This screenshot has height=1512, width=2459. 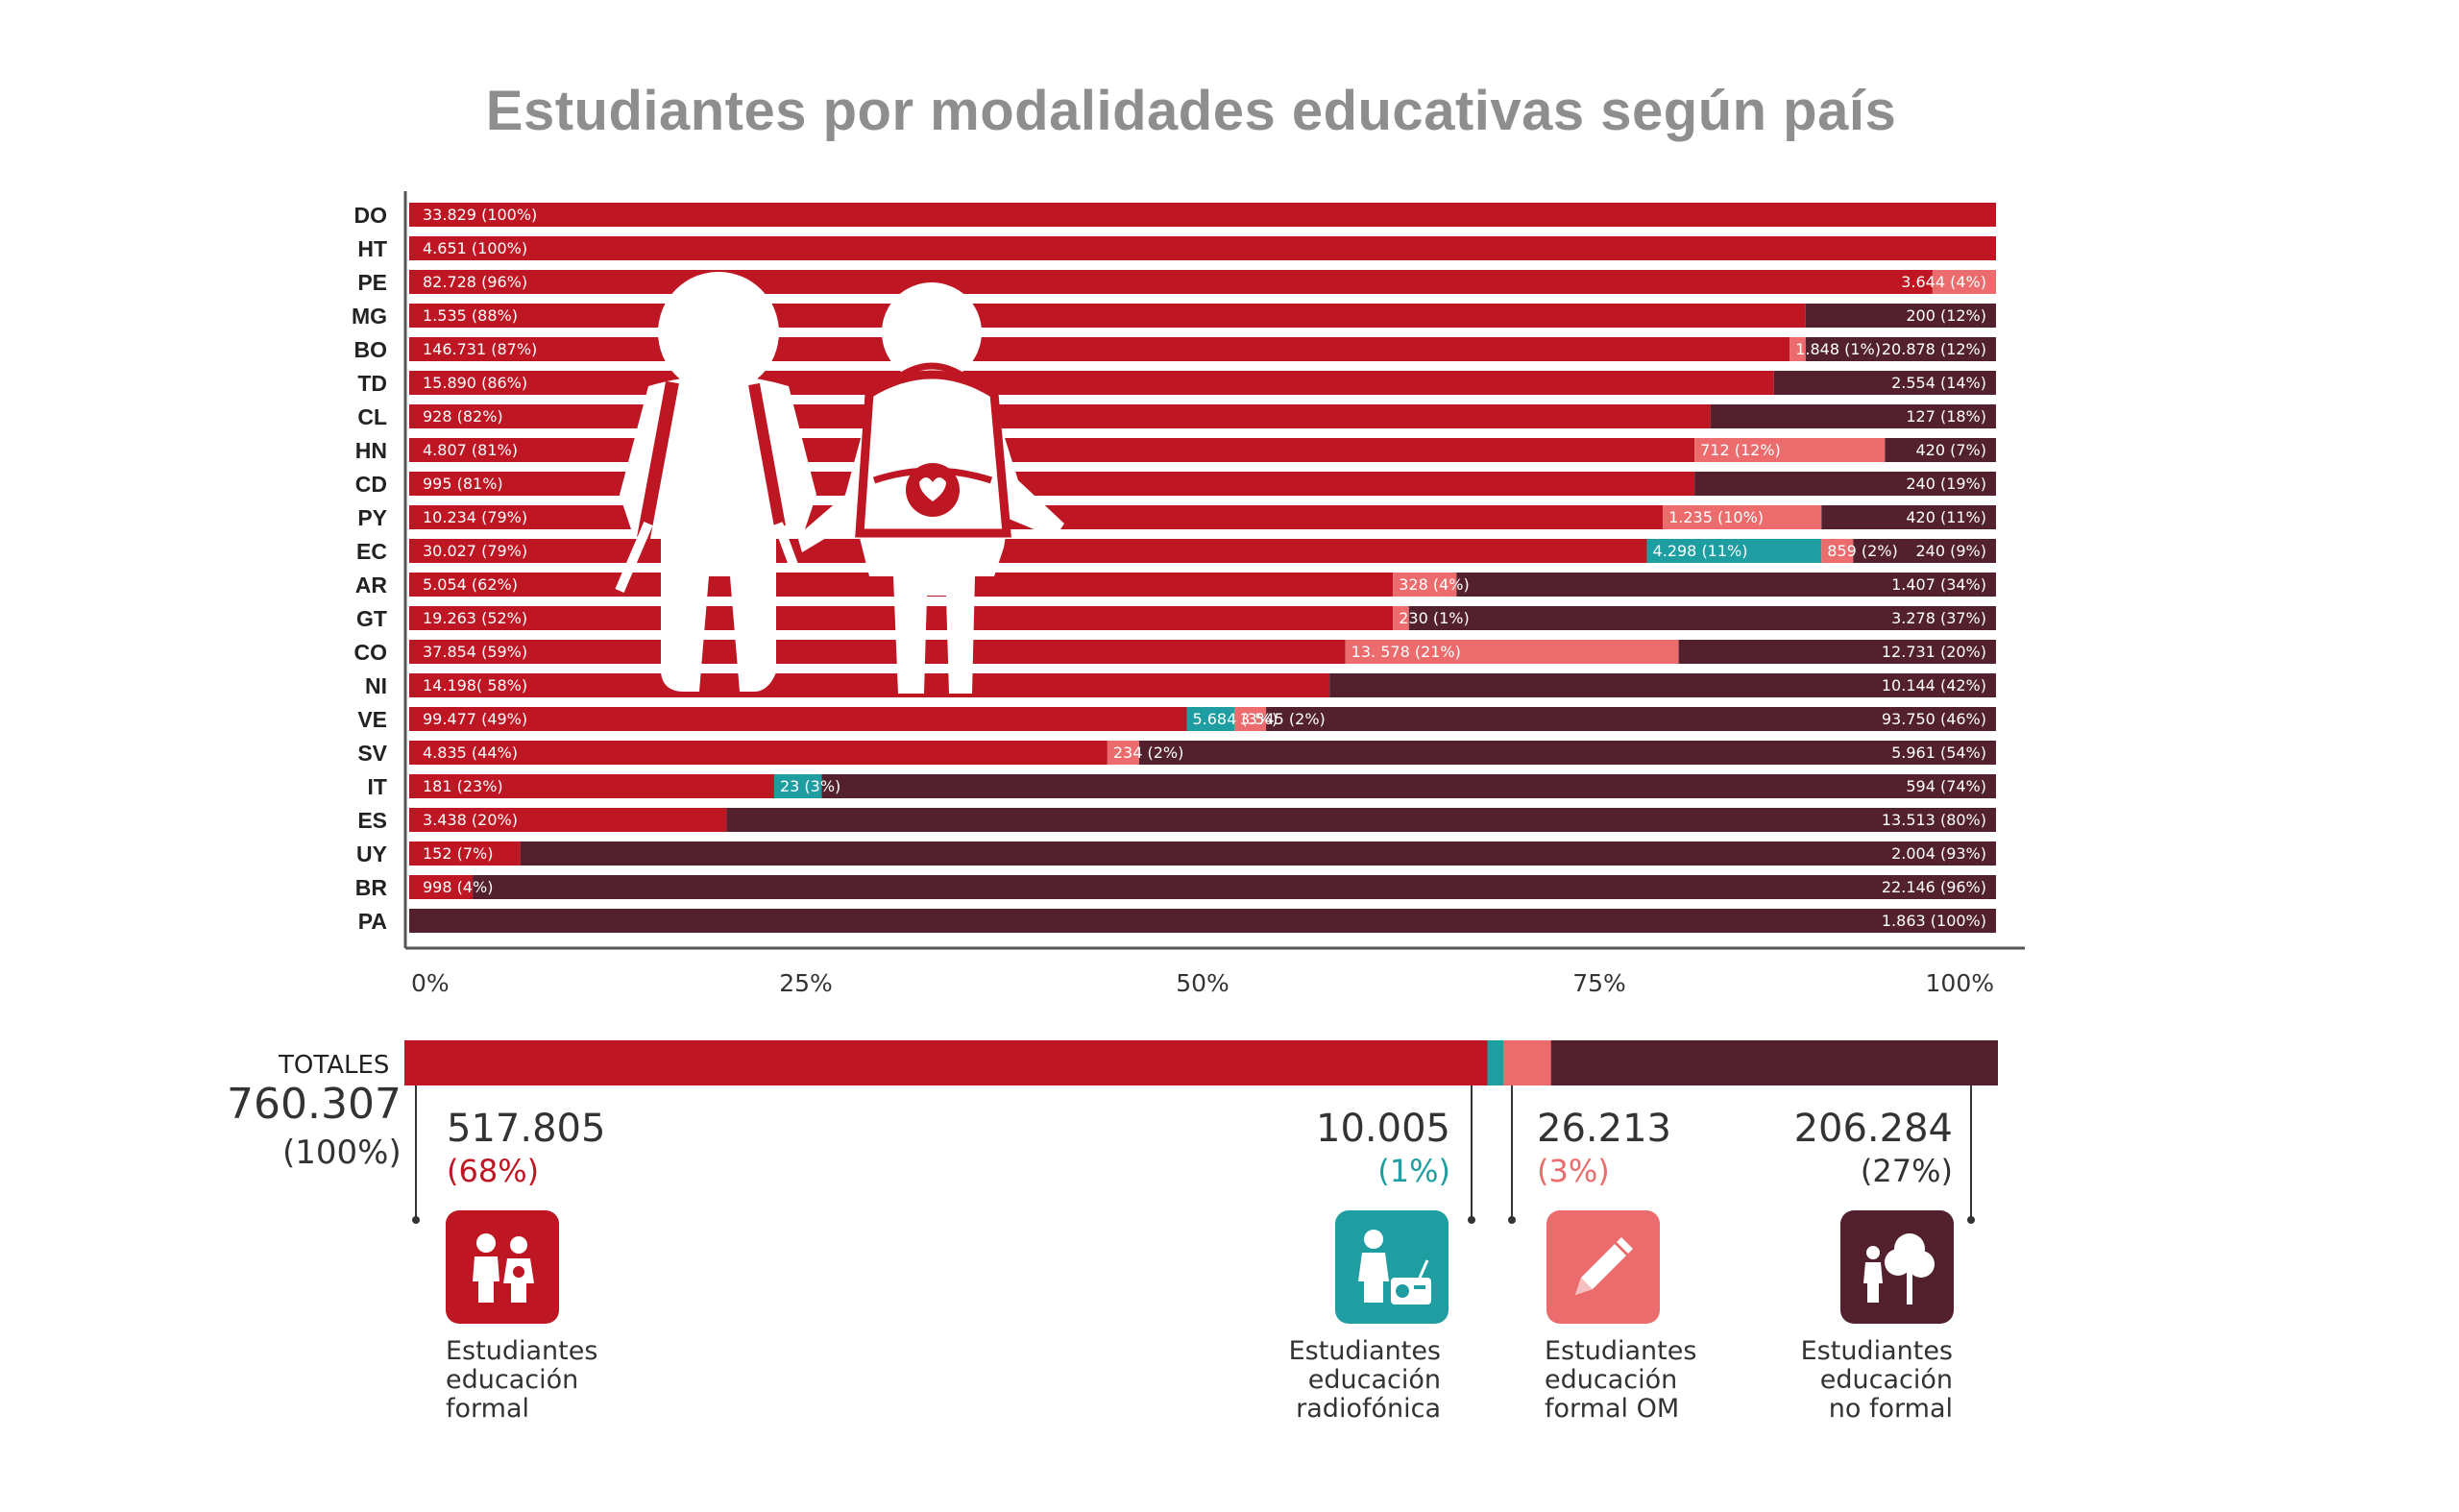 I want to click on x-tick-3: 75%, so click(x=1599, y=983).